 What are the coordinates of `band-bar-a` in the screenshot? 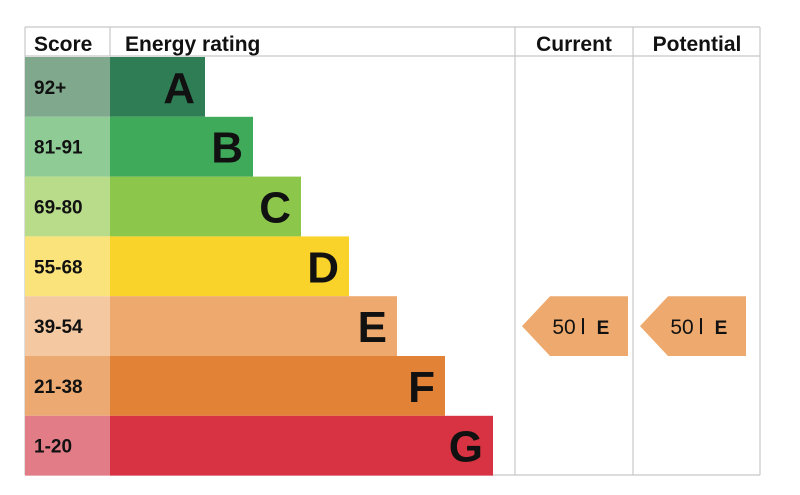 It's located at (157, 87).